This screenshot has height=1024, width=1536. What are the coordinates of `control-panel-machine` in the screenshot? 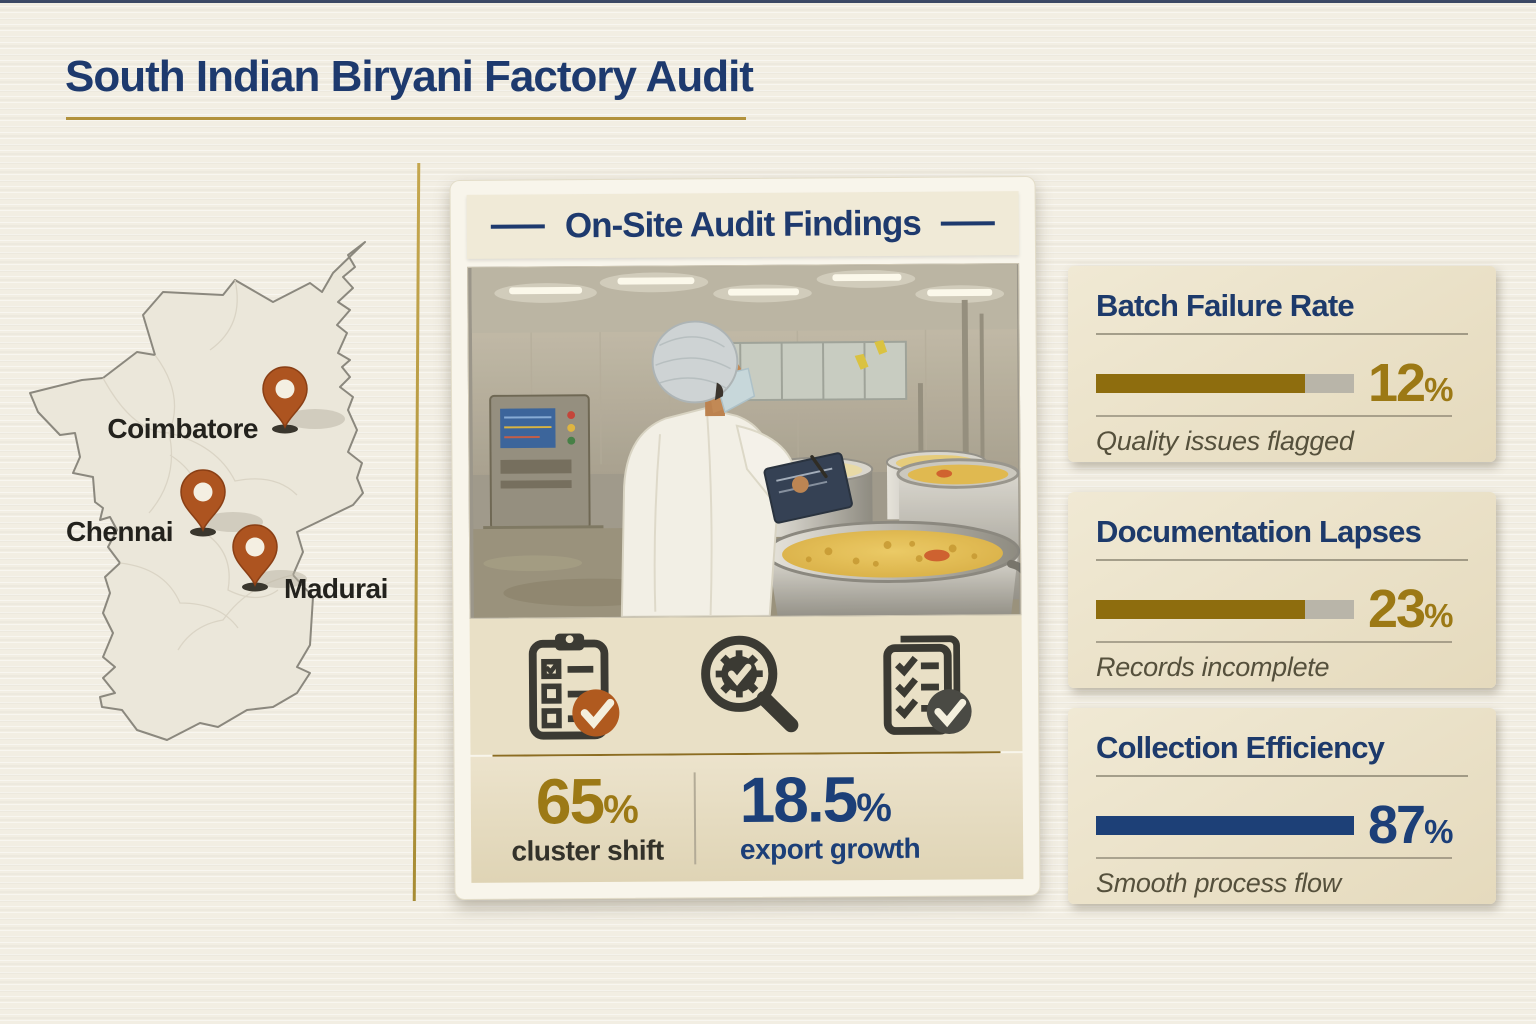 It's located at (543, 465).